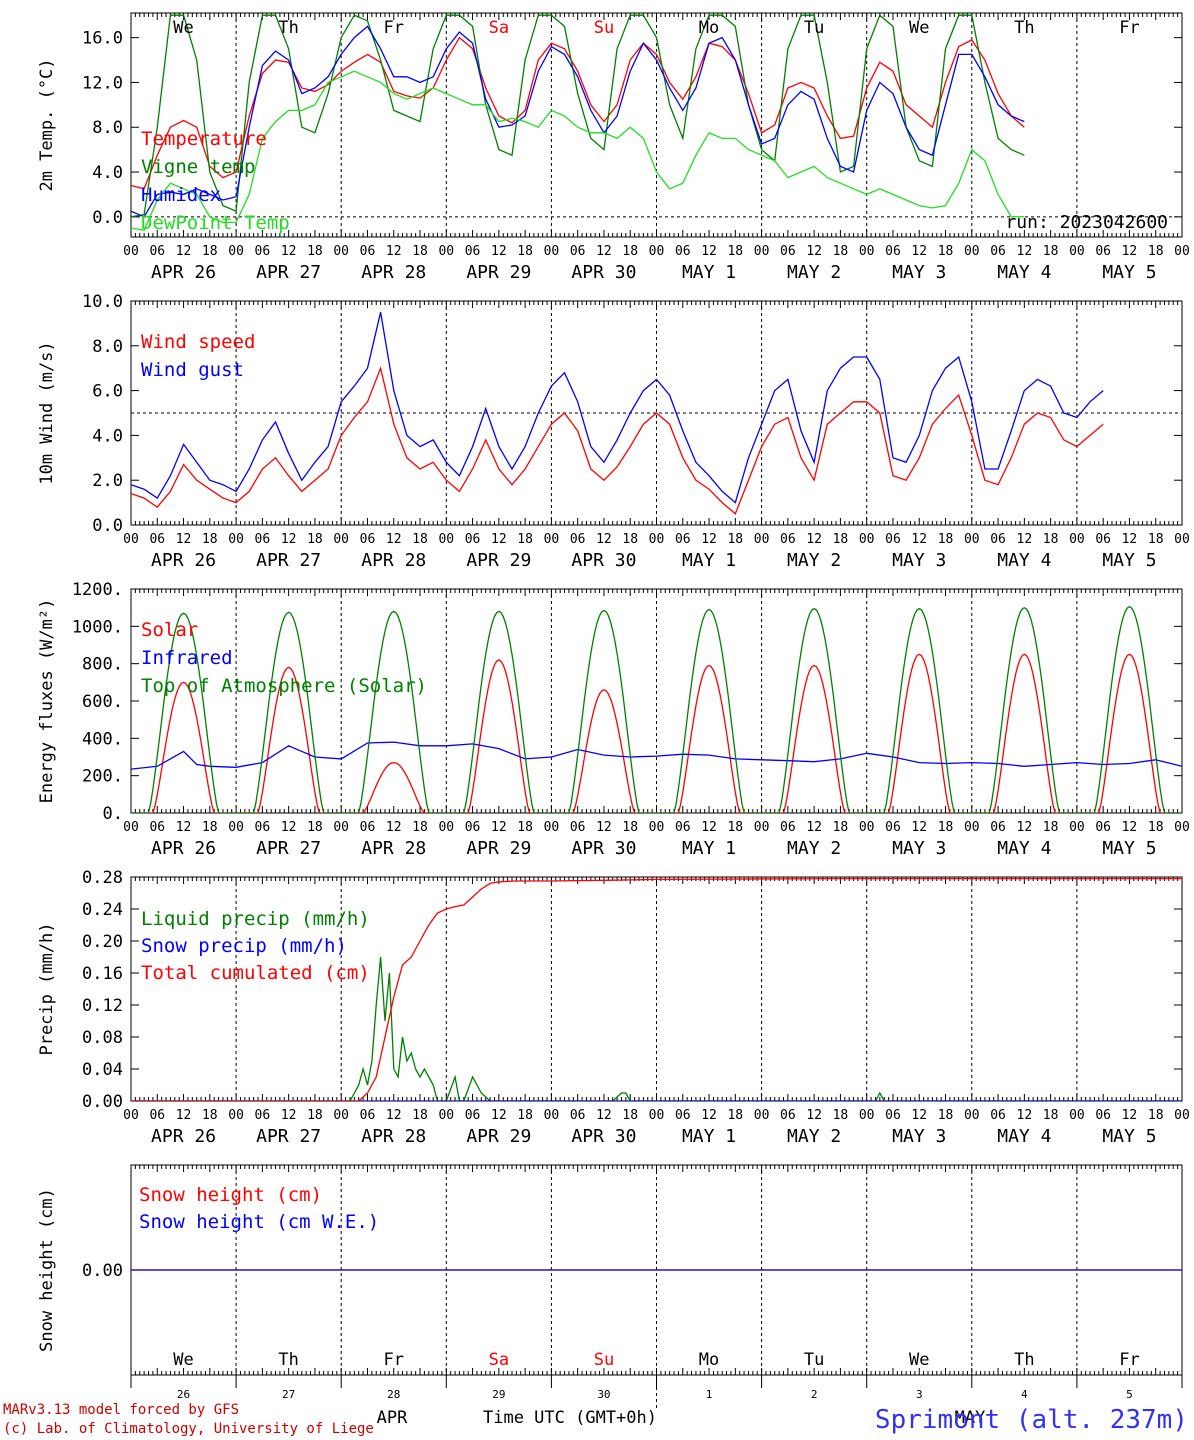  I want to click on footer-month-apr: APR, so click(392, 1418).